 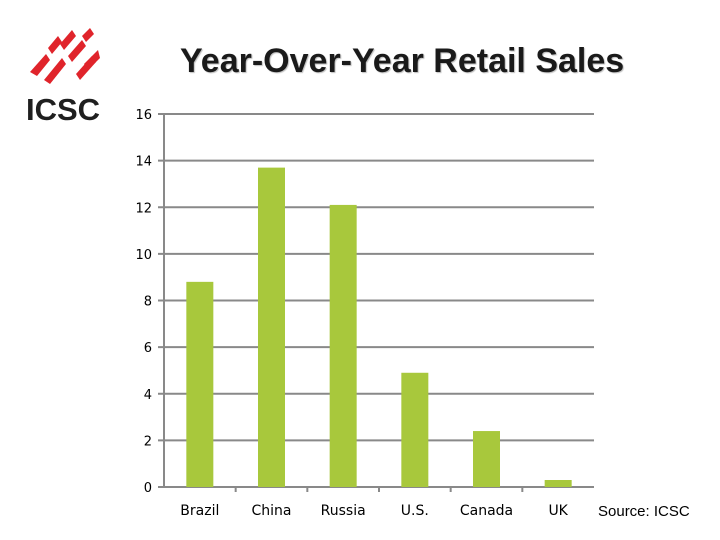 I want to click on logo-mark-icon, so click(x=65, y=56).